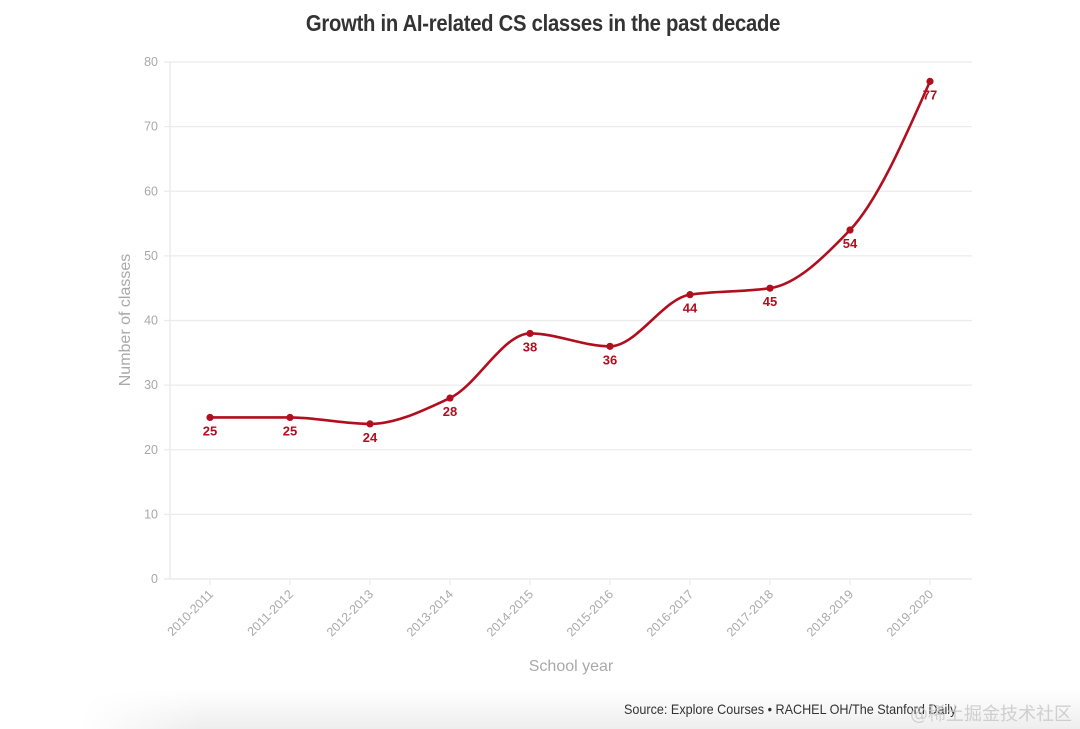  Describe the element at coordinates (750, 613) in the screenshot. I see `x-tick-label: 2017-2018` at that location.